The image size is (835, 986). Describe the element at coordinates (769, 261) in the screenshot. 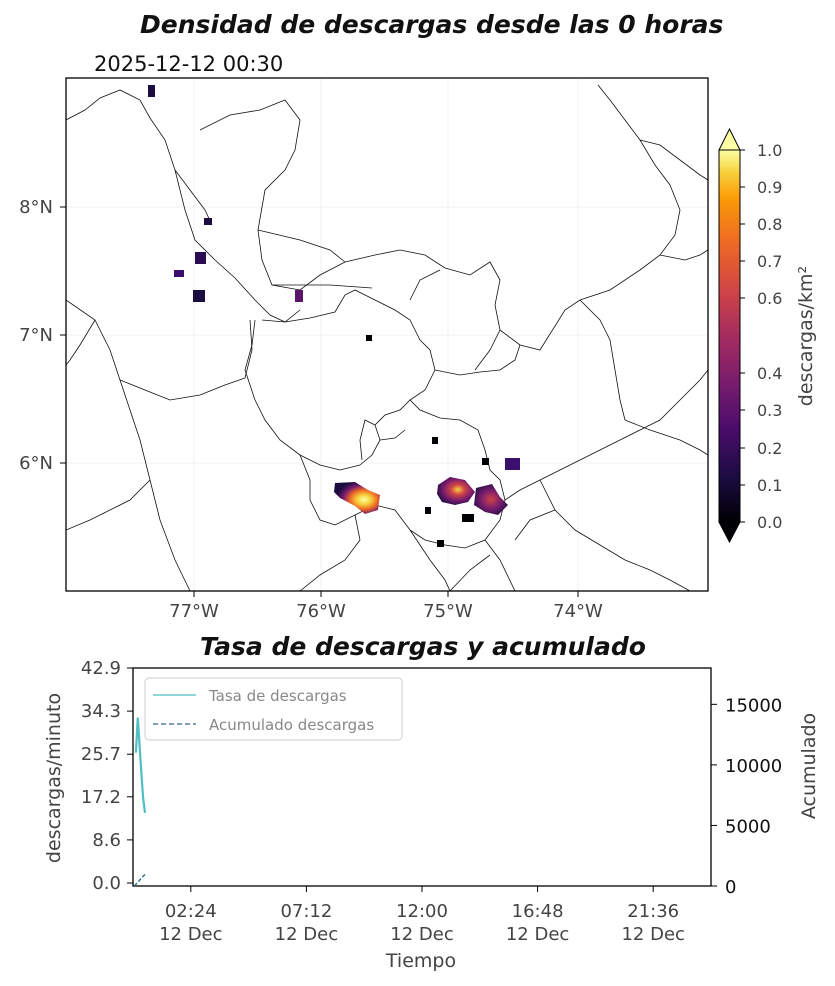

I see `colorbar-tick-label: 0.7` at that location.